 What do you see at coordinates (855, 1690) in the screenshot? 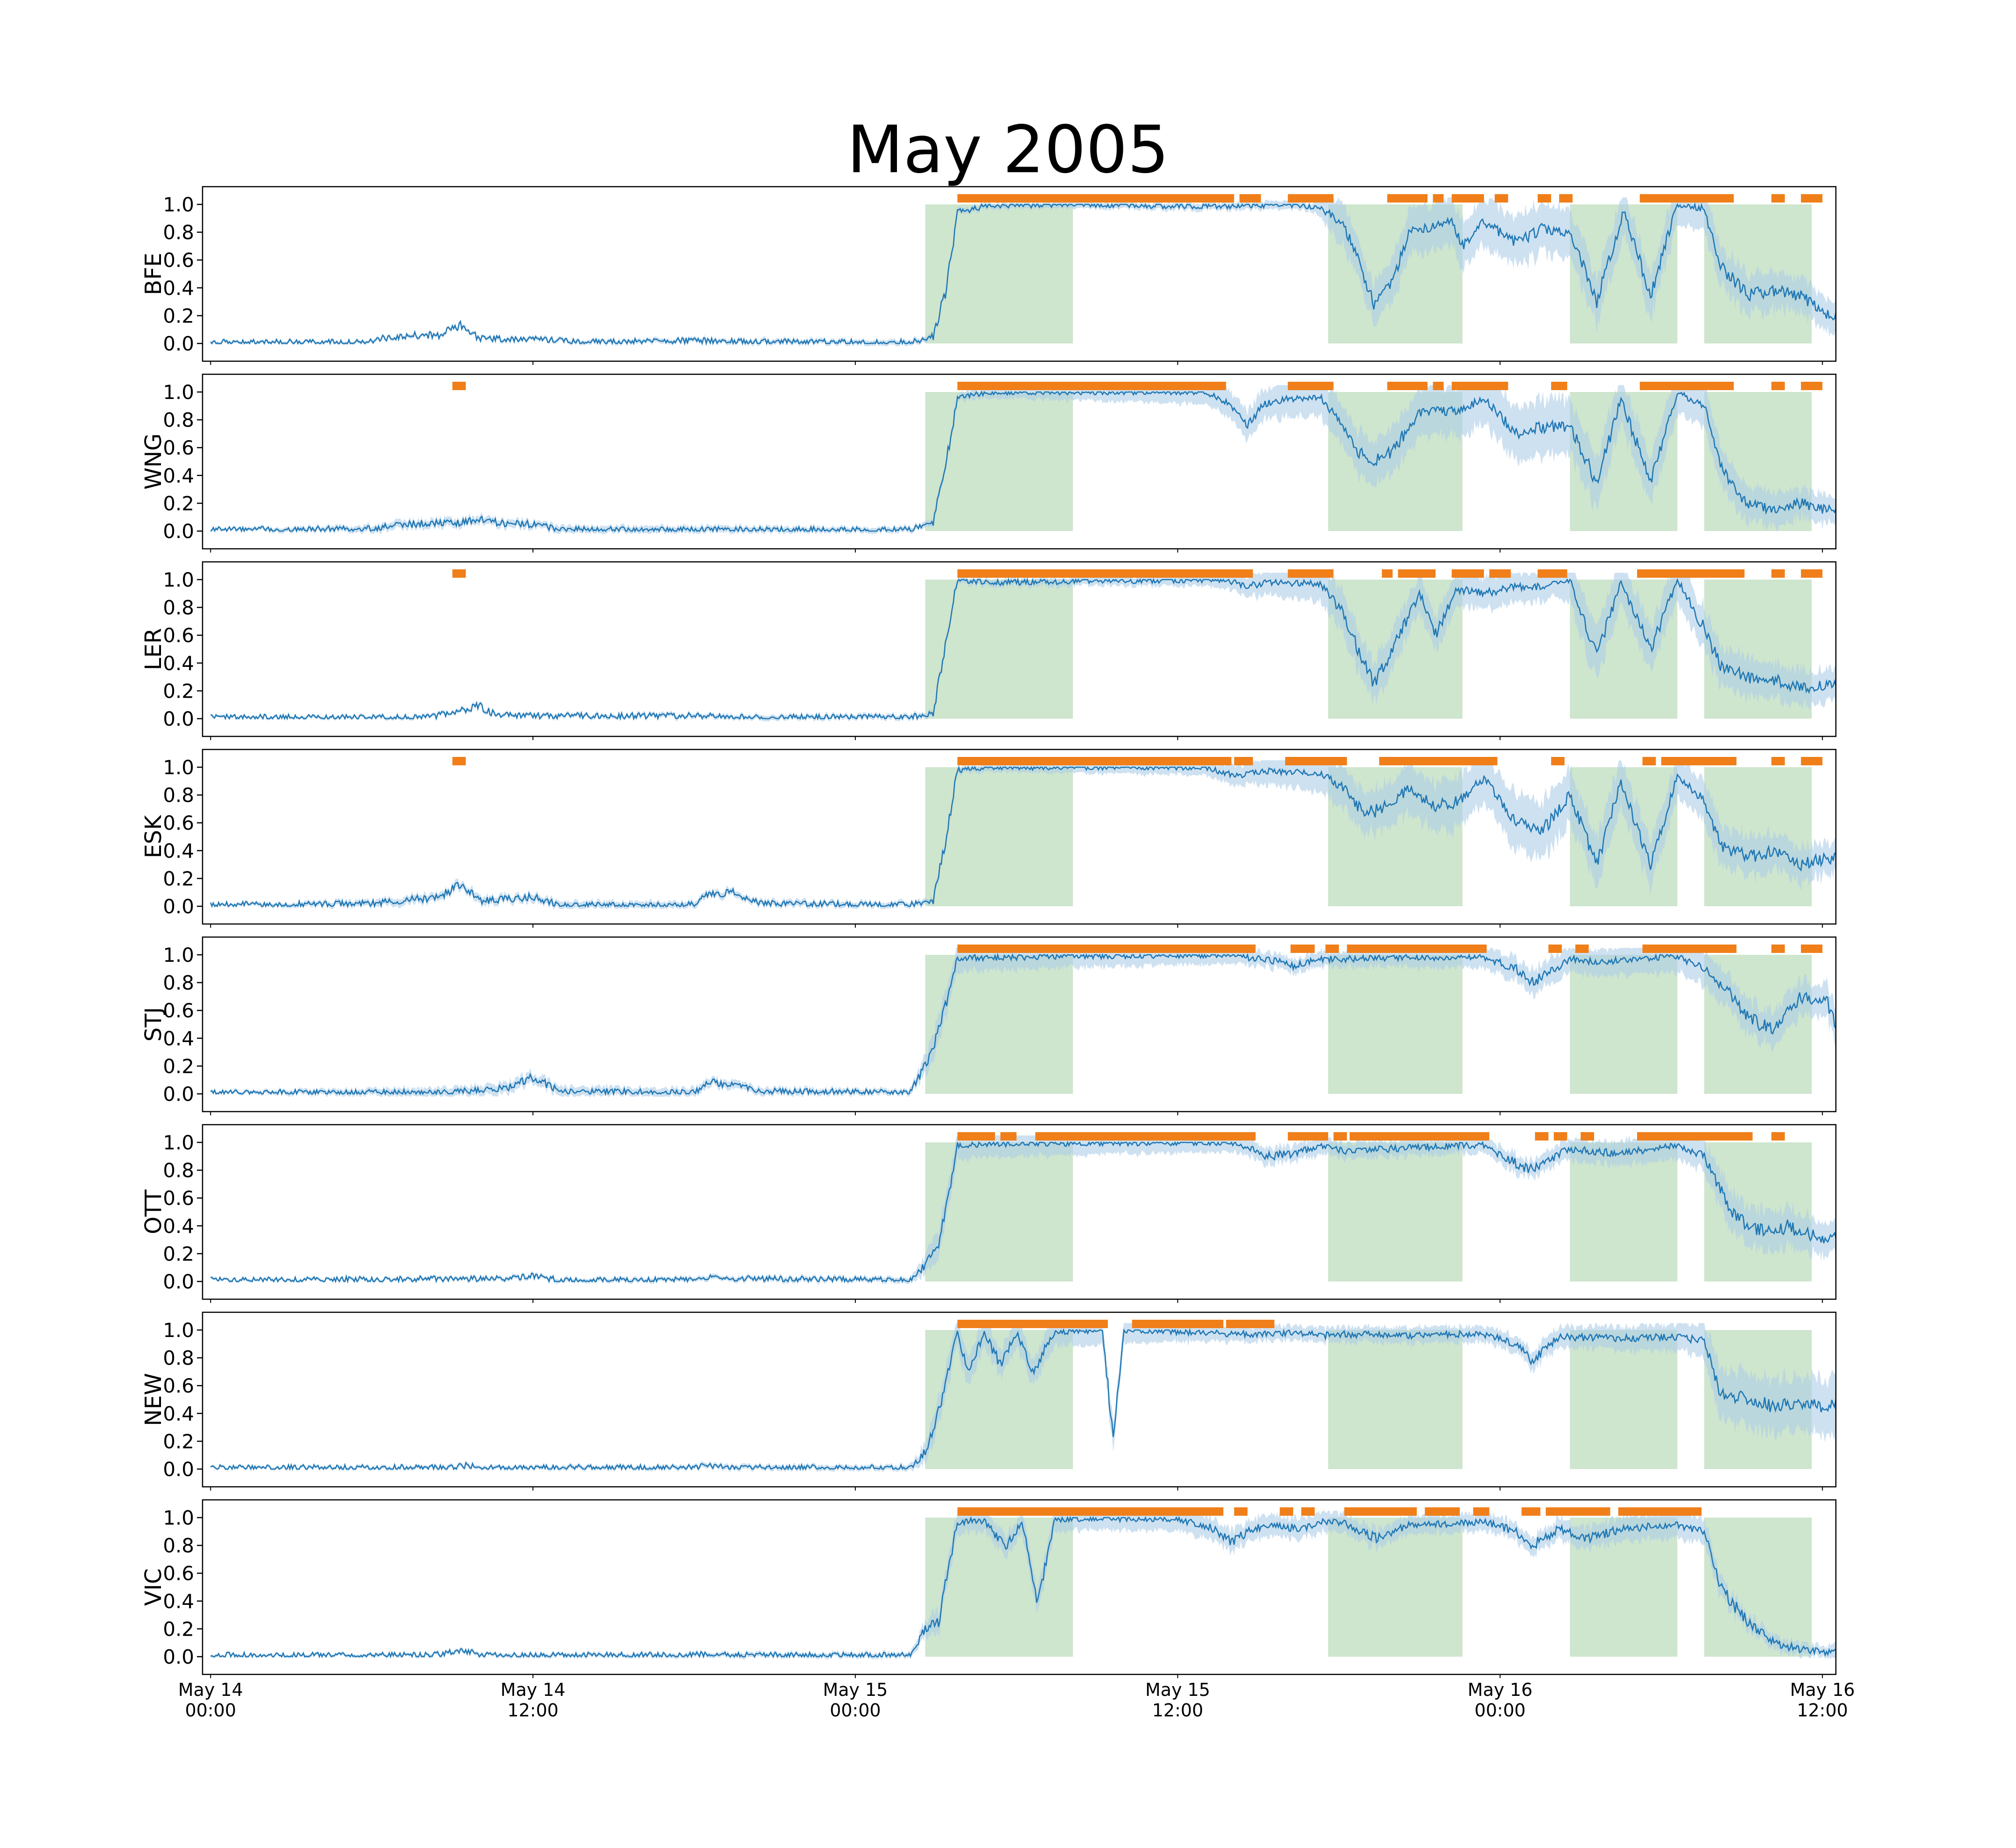
I see `x-tick-label: May 15` at bounding box center [855, 1690].